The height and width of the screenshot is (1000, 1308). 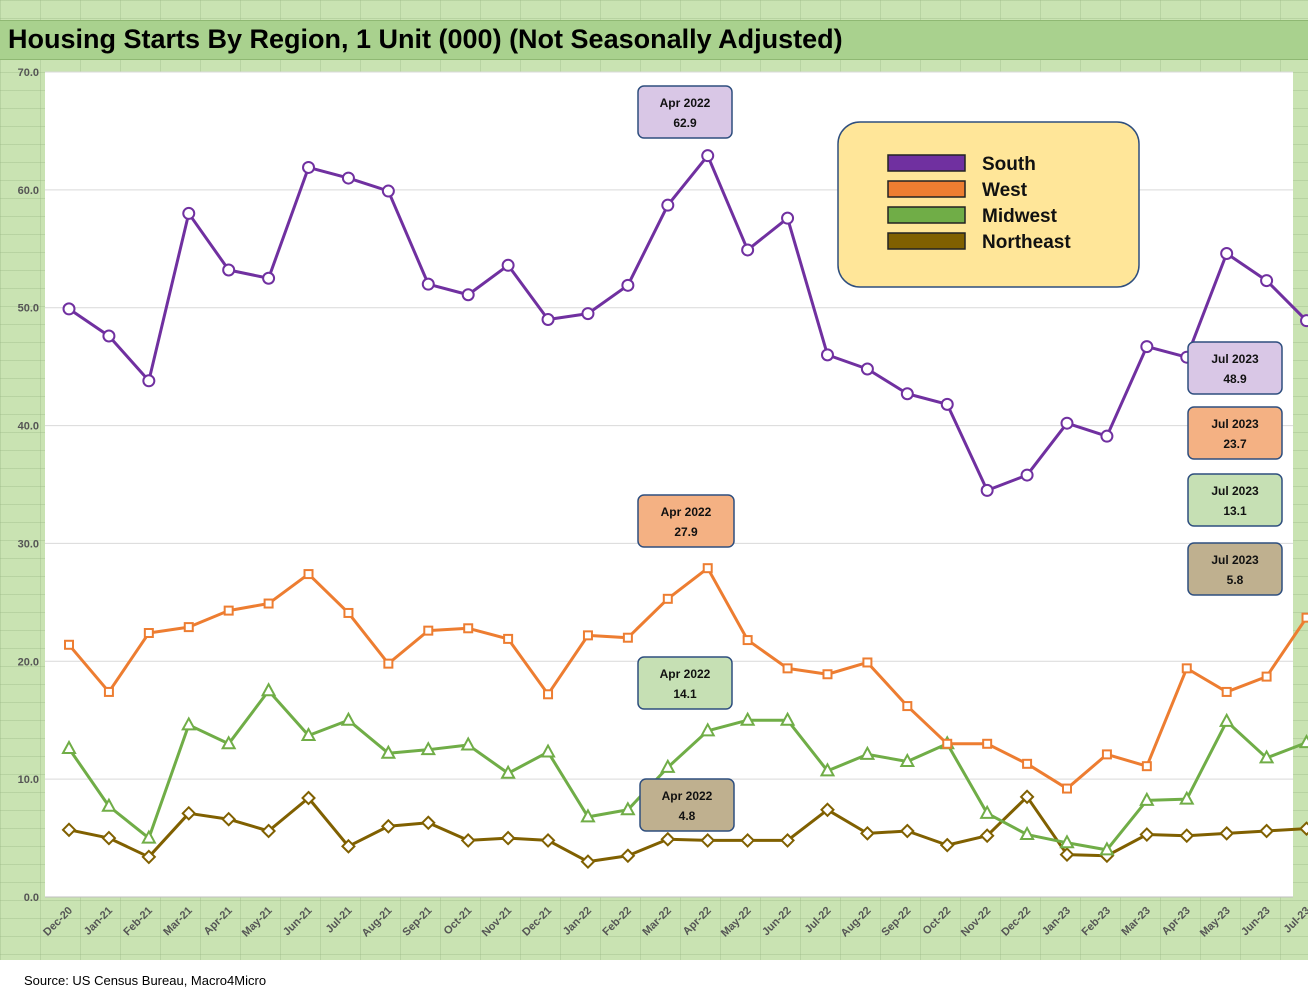 I want to click on x-tick-label: Apr-21, so click(x=218, y=921).